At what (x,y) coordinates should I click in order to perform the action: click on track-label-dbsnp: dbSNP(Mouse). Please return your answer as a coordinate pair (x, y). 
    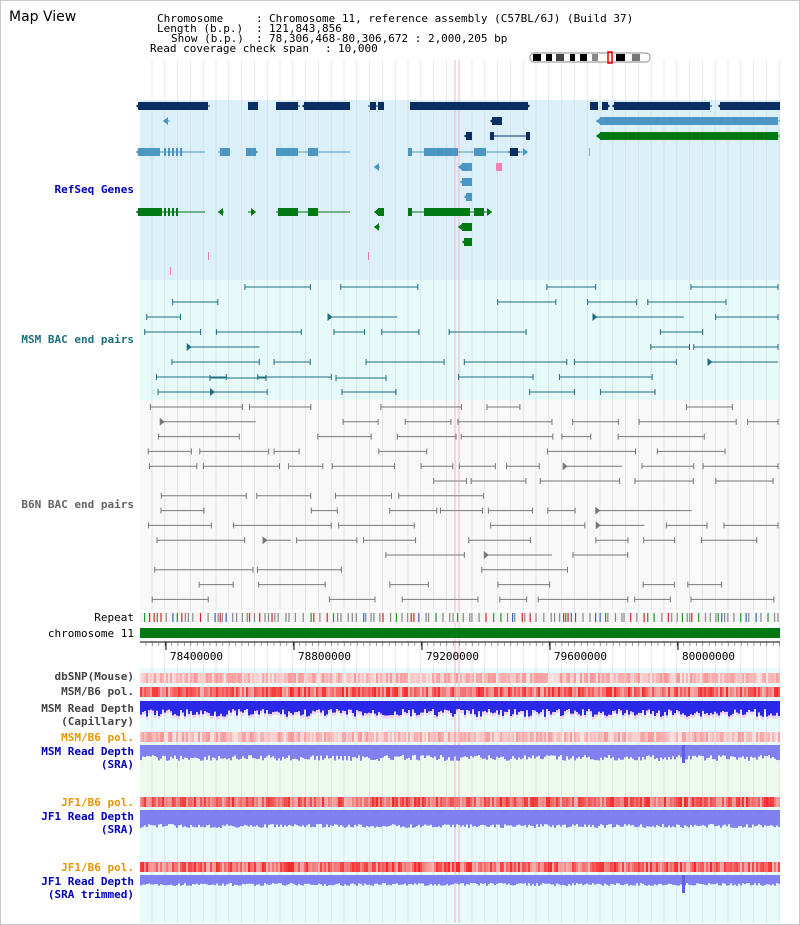
    Looking at the image, I should click on (94, 676).